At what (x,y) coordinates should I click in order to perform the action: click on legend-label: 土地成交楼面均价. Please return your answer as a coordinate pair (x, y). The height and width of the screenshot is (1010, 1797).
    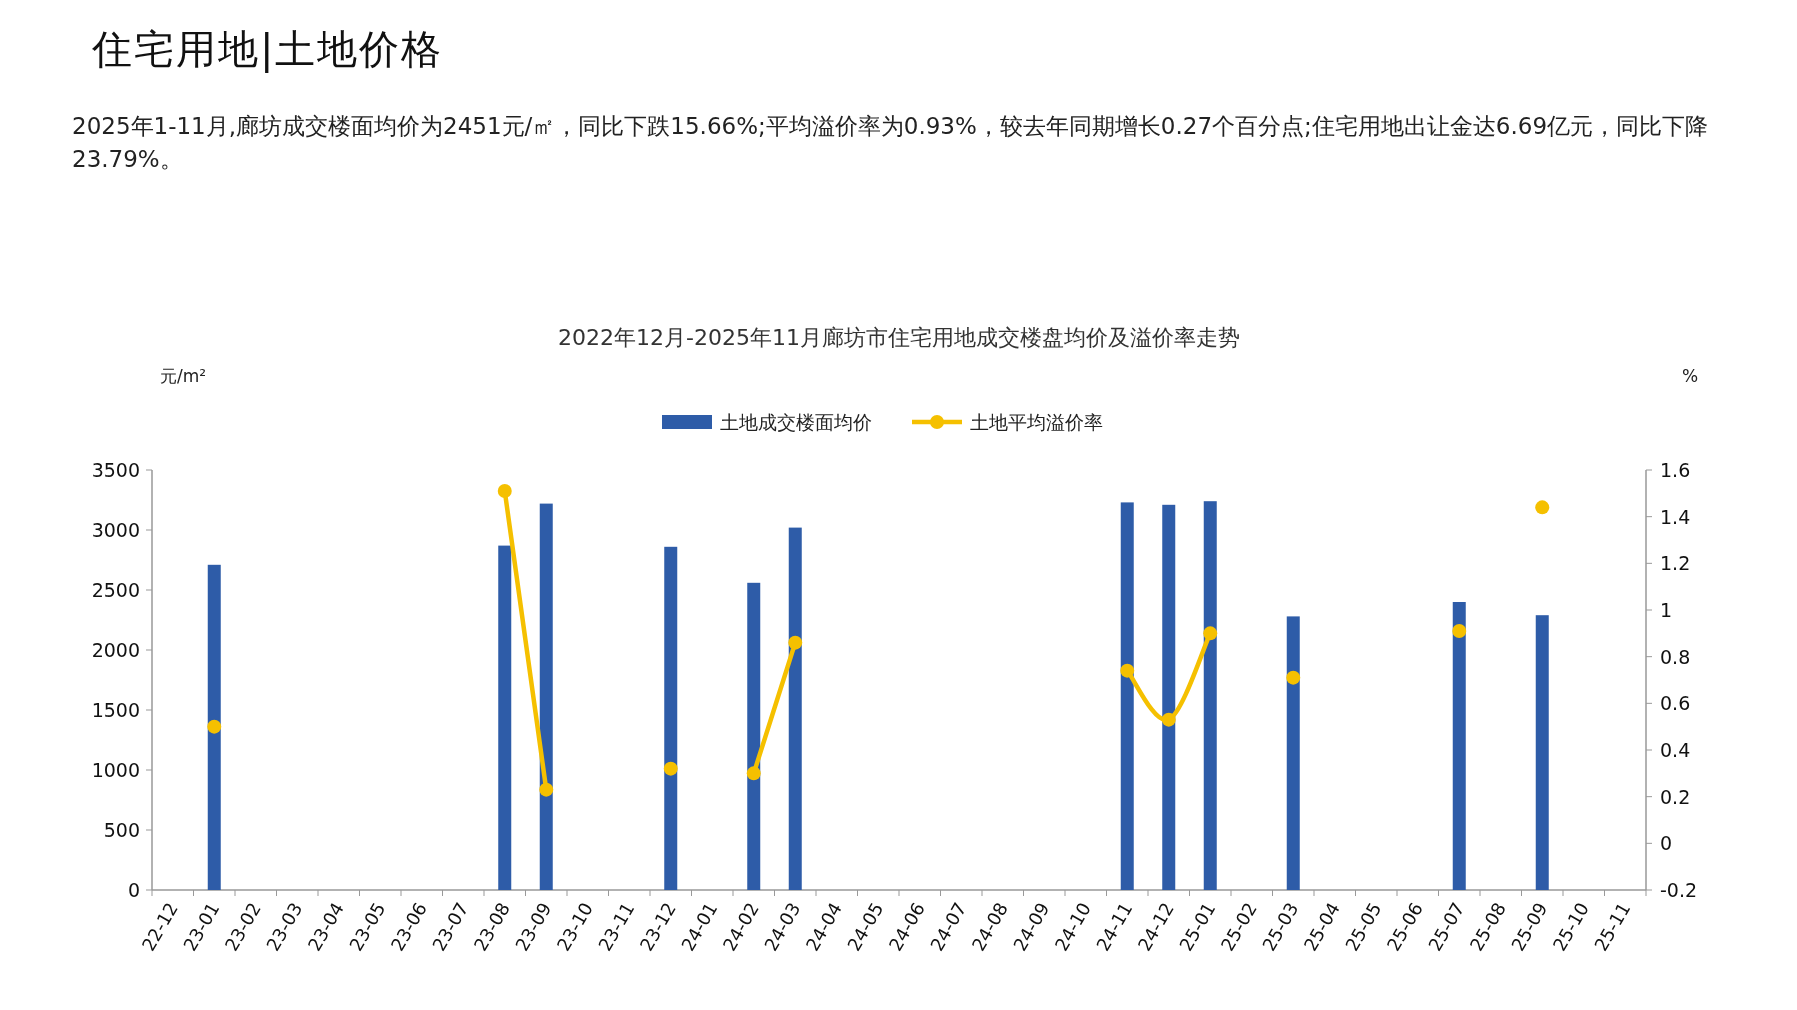
    Looking at the image, I should click on (796, 422).